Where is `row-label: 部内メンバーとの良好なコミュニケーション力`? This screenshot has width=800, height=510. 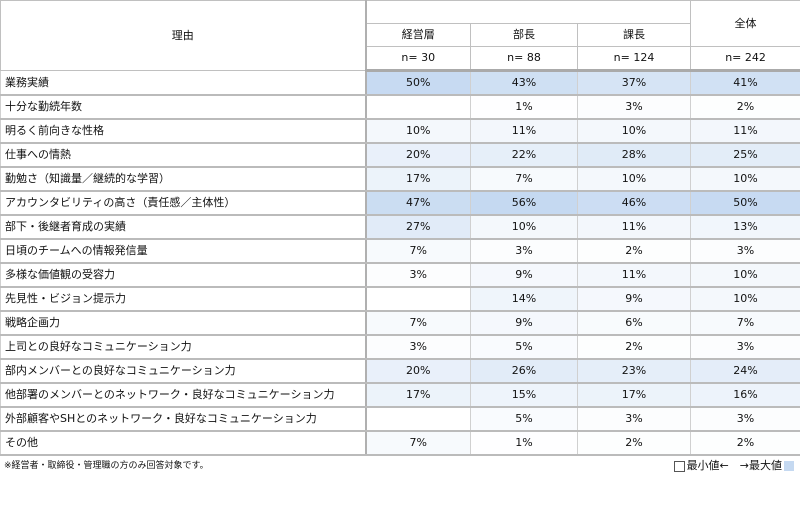 row-label: 部内メンバーとの良好なコミュニケーション力 is located at coordinates (183, 371).